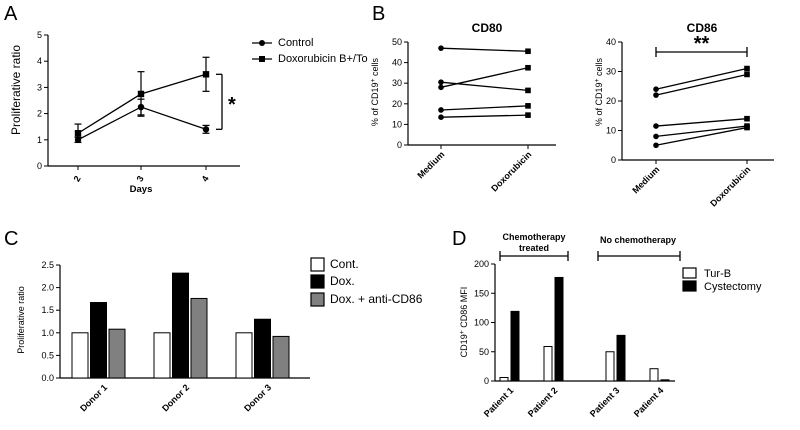  Describe the element at coordinates (481, 293) in the screenshot. I see `panel-d-y-tick-label: 150` at that location.